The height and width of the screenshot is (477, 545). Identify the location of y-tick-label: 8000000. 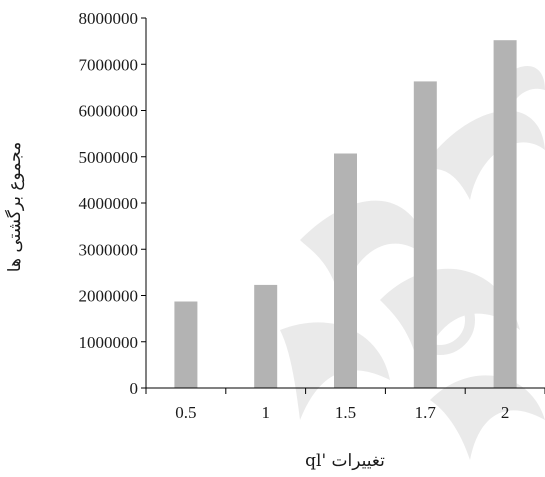
(109, 18).